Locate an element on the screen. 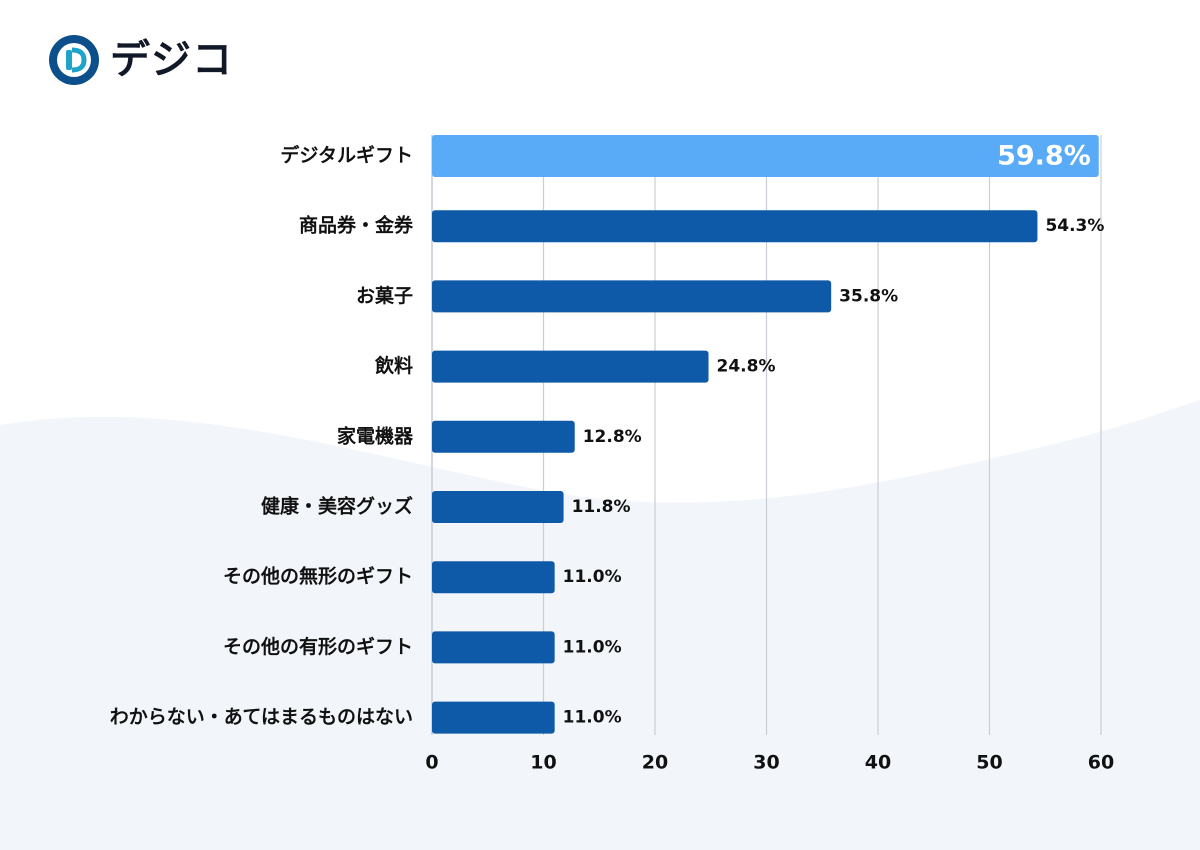  x-tick-label: 0 is located at coordinates (431, 763).